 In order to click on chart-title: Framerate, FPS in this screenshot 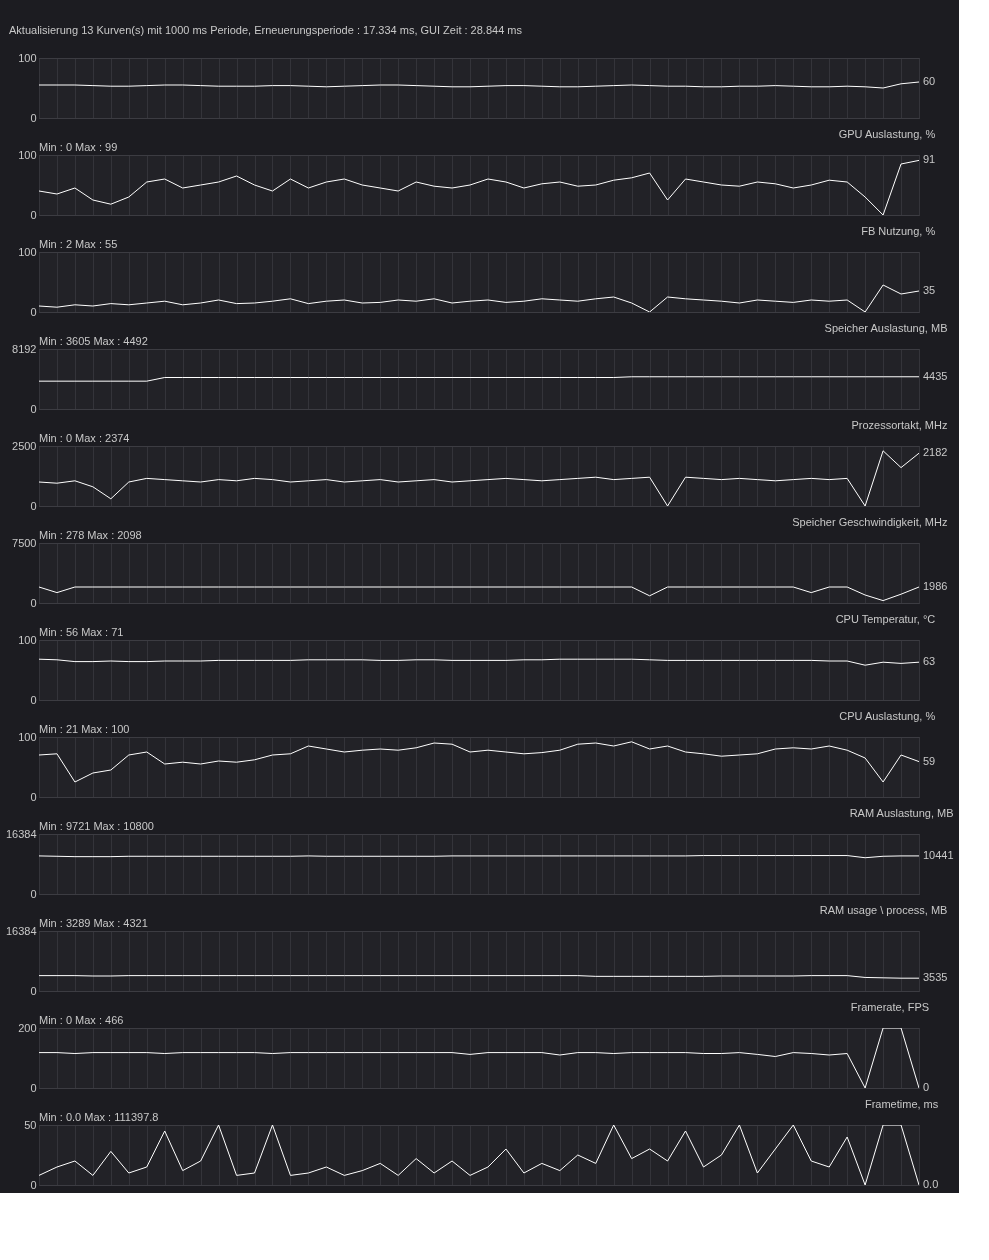, I will do `click(890, 1007)`.